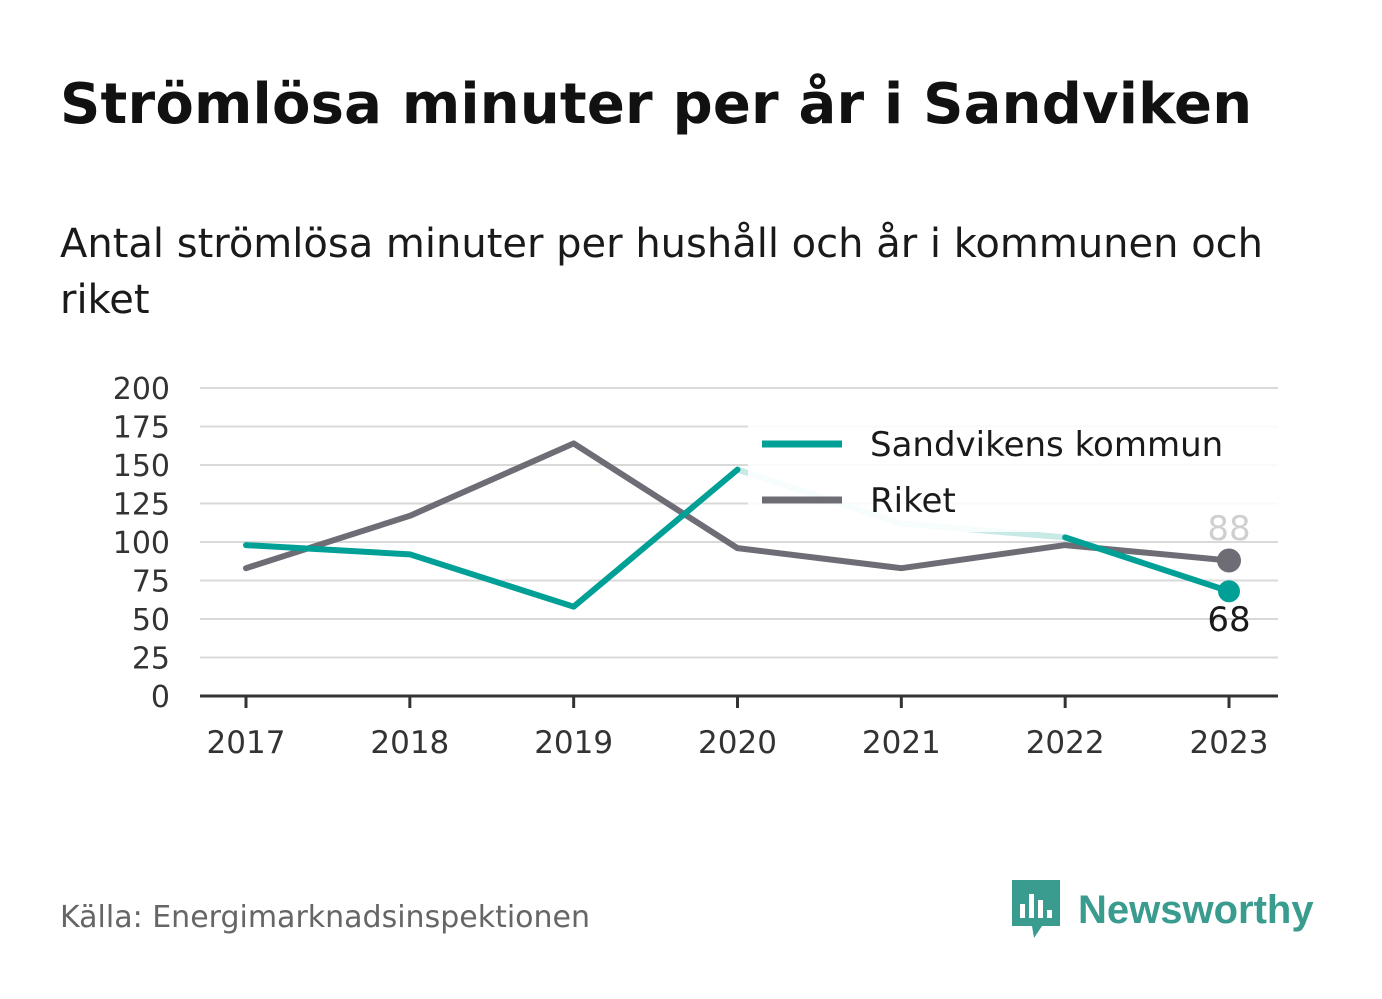  What do you see at coordinates (1229, 560) in the screenshot?
I see `end-point-riket` at bounding box center [1229, 560].